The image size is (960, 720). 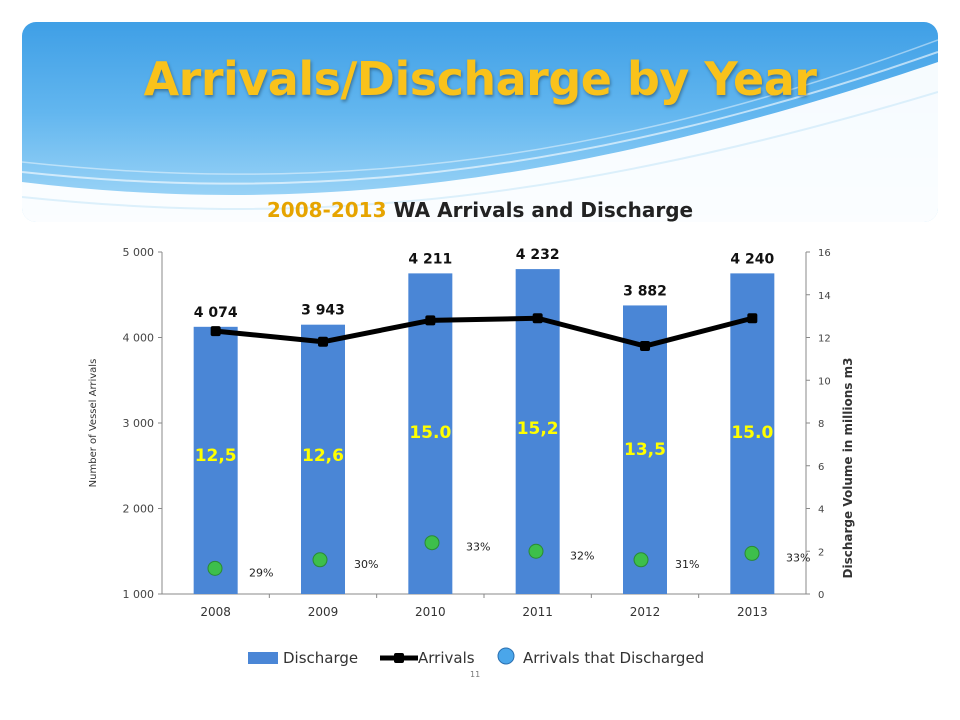 I want to click on x-tick-label: 2012, so click(x=645, y=612).